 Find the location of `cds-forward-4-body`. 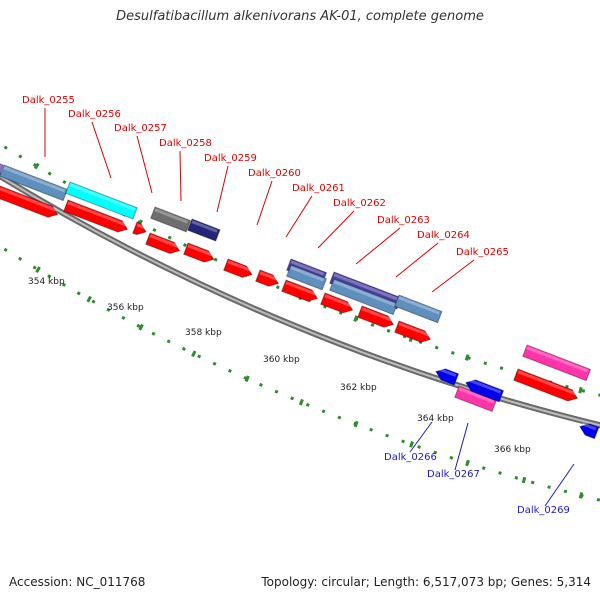

cds-forward-4-body is located at coordinates (163, 243).